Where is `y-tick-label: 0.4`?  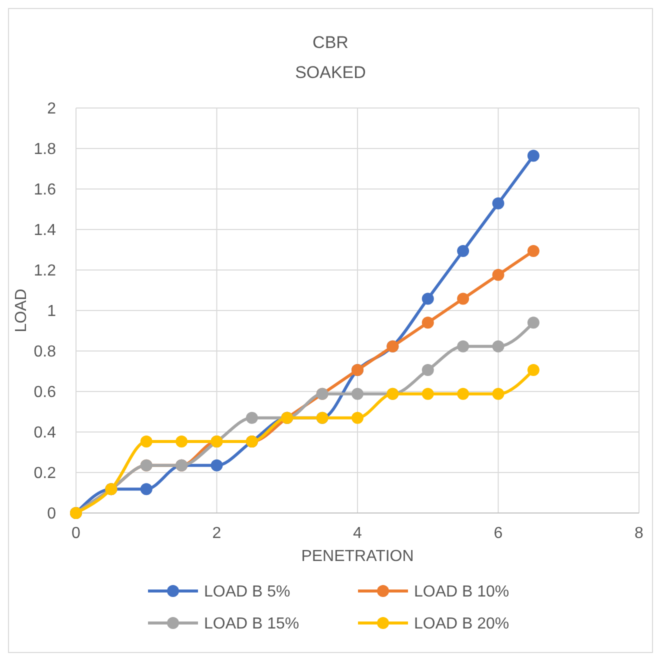 y-tick-label: 0.4 is located at coordinates (45, 433).